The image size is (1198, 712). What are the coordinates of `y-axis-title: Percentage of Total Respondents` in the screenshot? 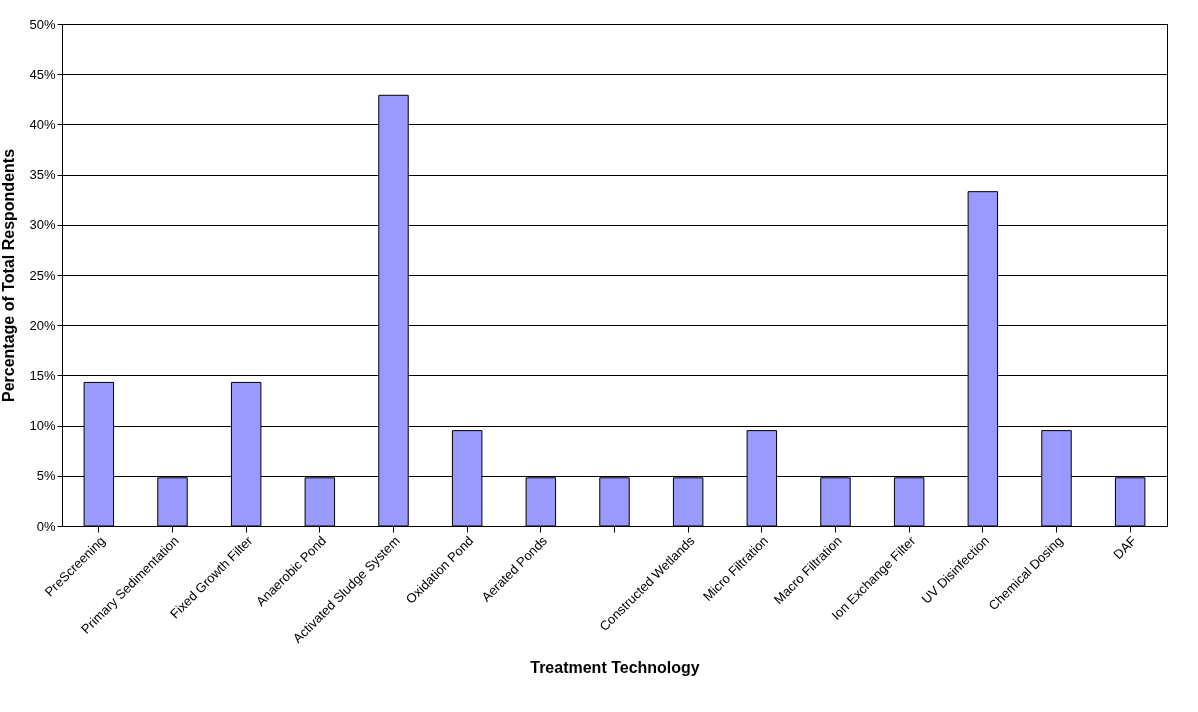 It's located at (9, 275).